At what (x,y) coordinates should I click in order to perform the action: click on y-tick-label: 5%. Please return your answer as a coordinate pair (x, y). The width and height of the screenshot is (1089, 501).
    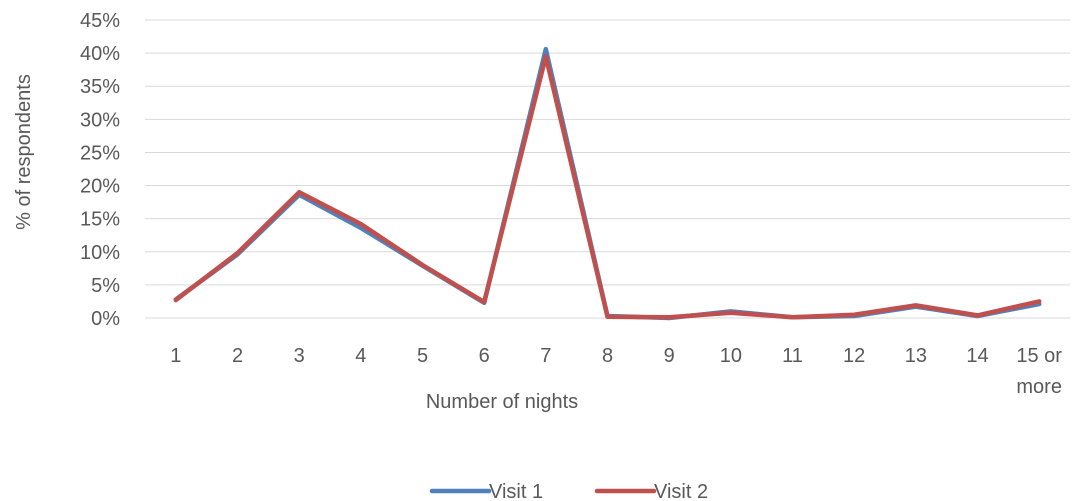
    Looking at the image, I should click on (105, 286).